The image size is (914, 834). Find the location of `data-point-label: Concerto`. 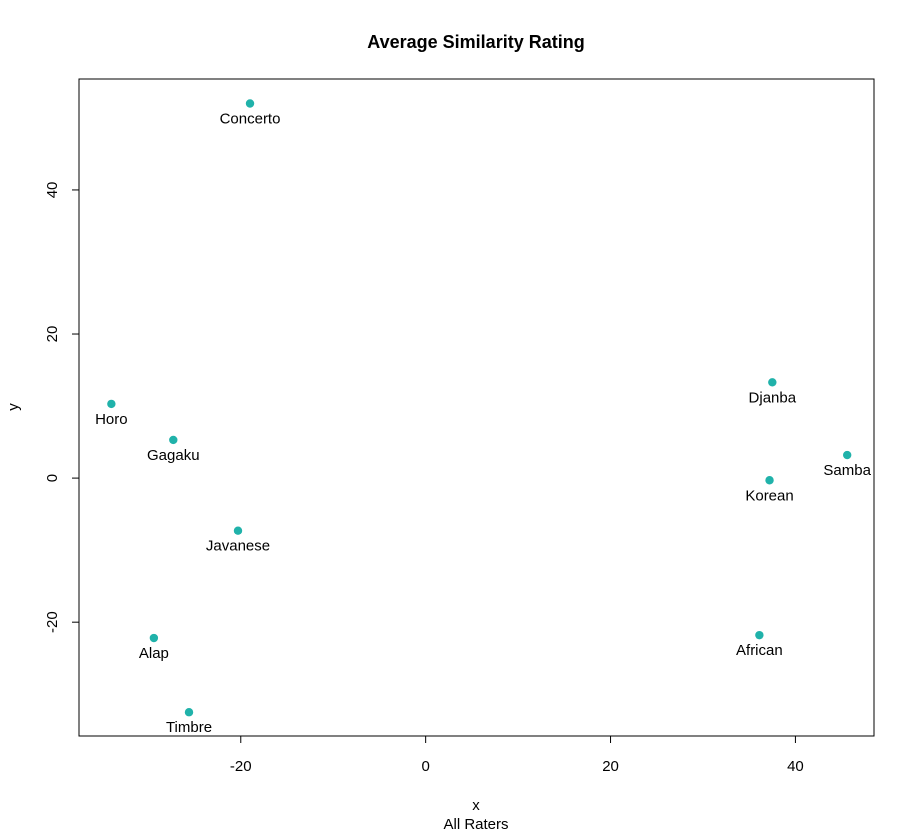

data-point-label: Concerto is located at coordinates (250, 118).